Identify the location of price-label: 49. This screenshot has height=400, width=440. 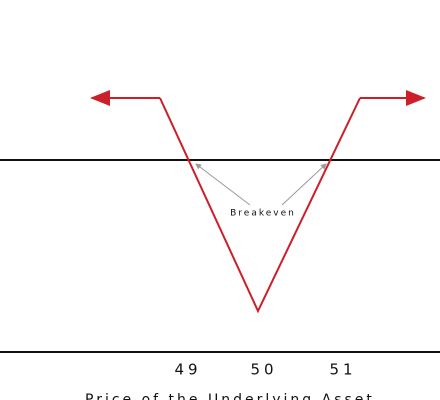
(187, 370).